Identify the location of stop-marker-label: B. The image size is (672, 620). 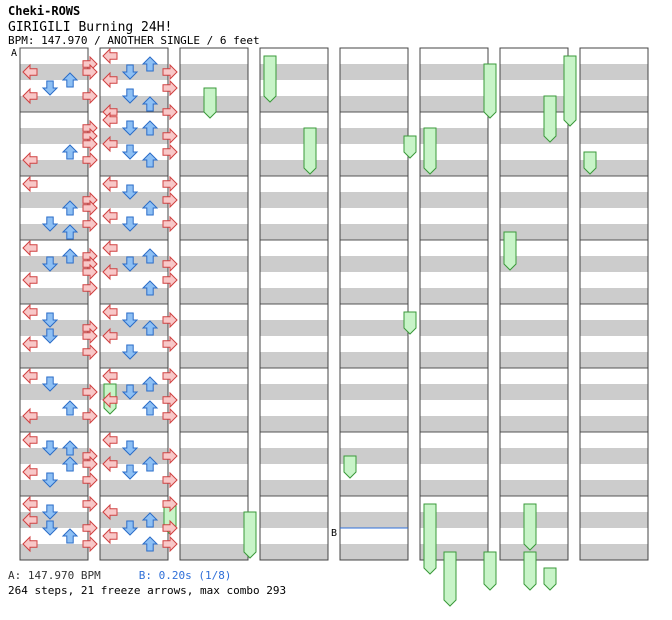
(334, 533).